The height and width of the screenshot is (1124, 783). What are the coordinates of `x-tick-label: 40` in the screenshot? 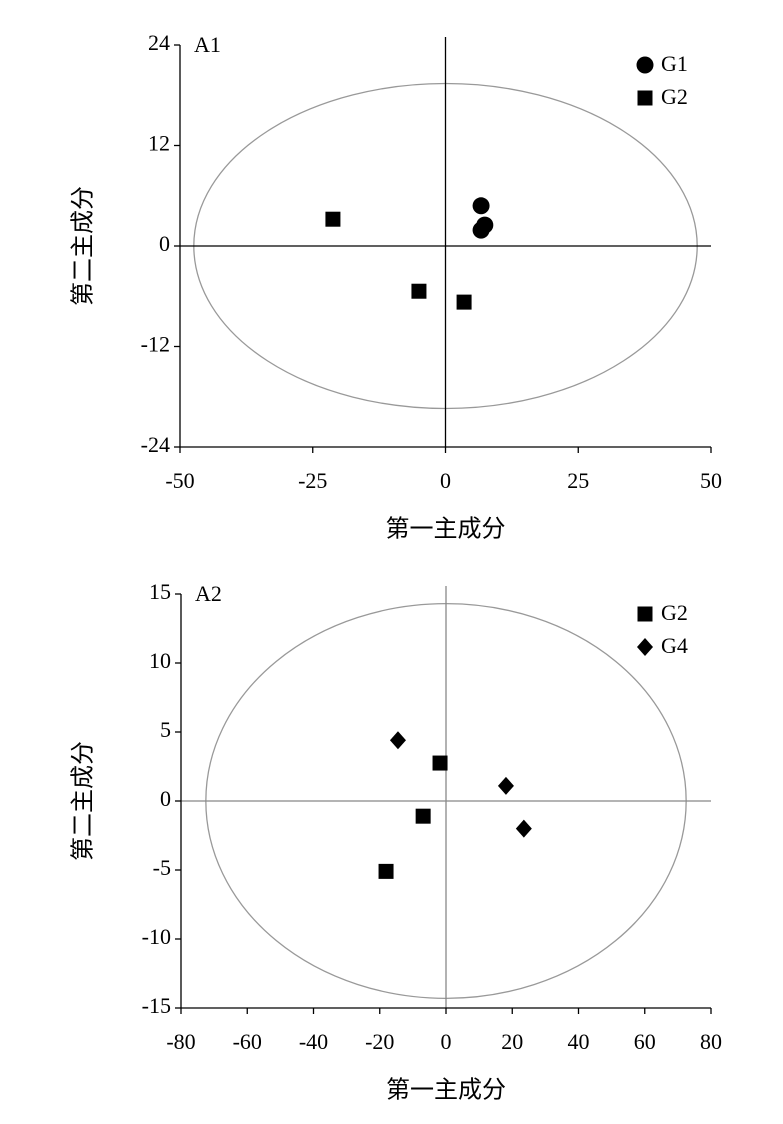 It's located at (579, 1041).